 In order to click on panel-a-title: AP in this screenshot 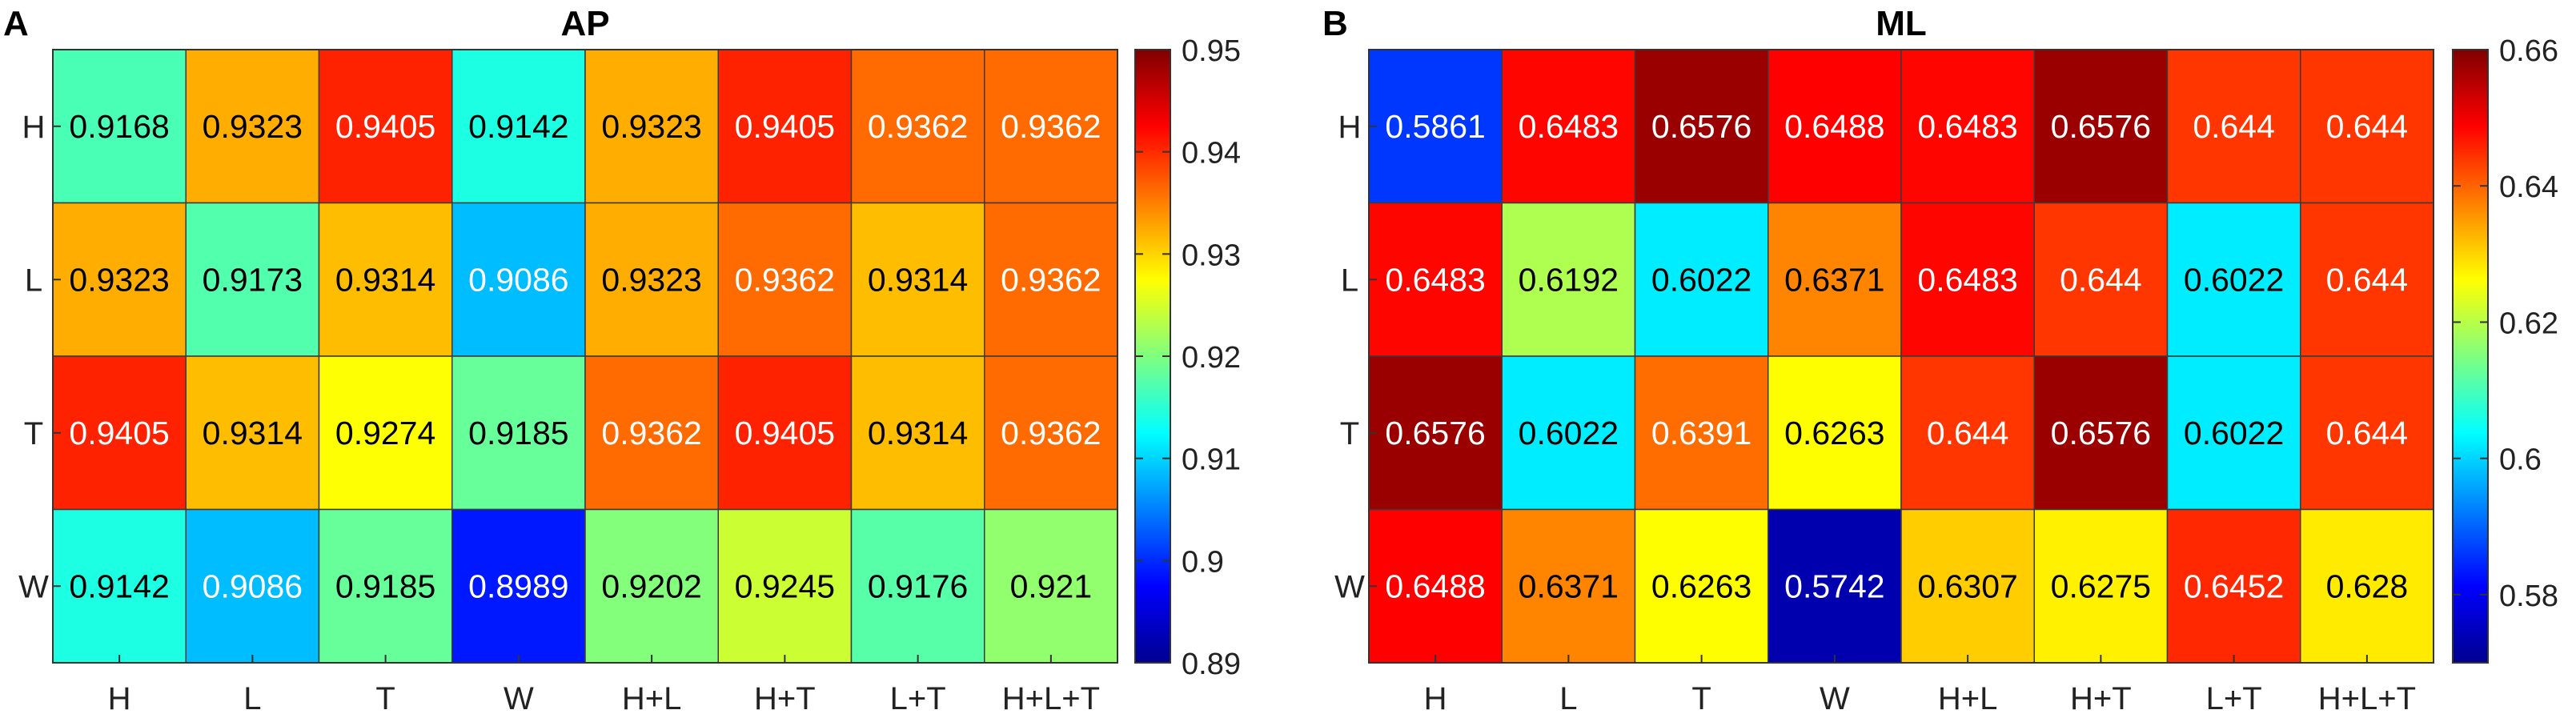, I will do `click(584, 23)`.